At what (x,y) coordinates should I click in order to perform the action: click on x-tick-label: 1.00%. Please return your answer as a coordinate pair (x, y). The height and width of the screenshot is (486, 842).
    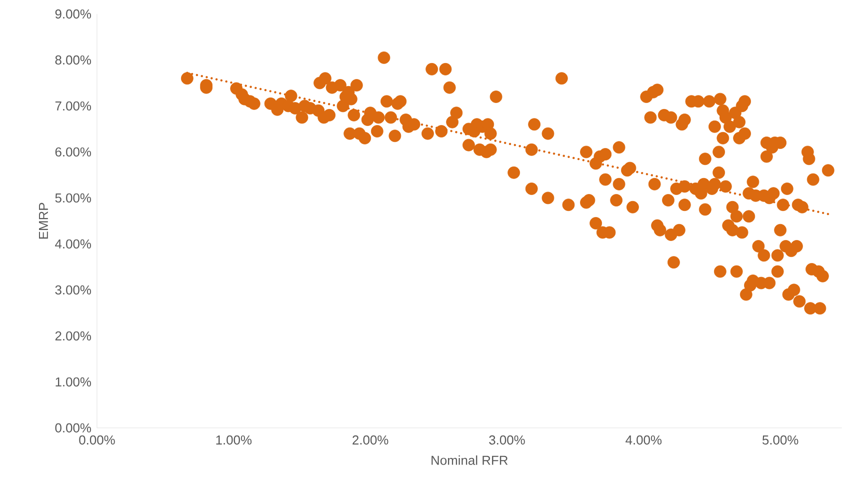
    Looking at the image, I should click on (234, 440).